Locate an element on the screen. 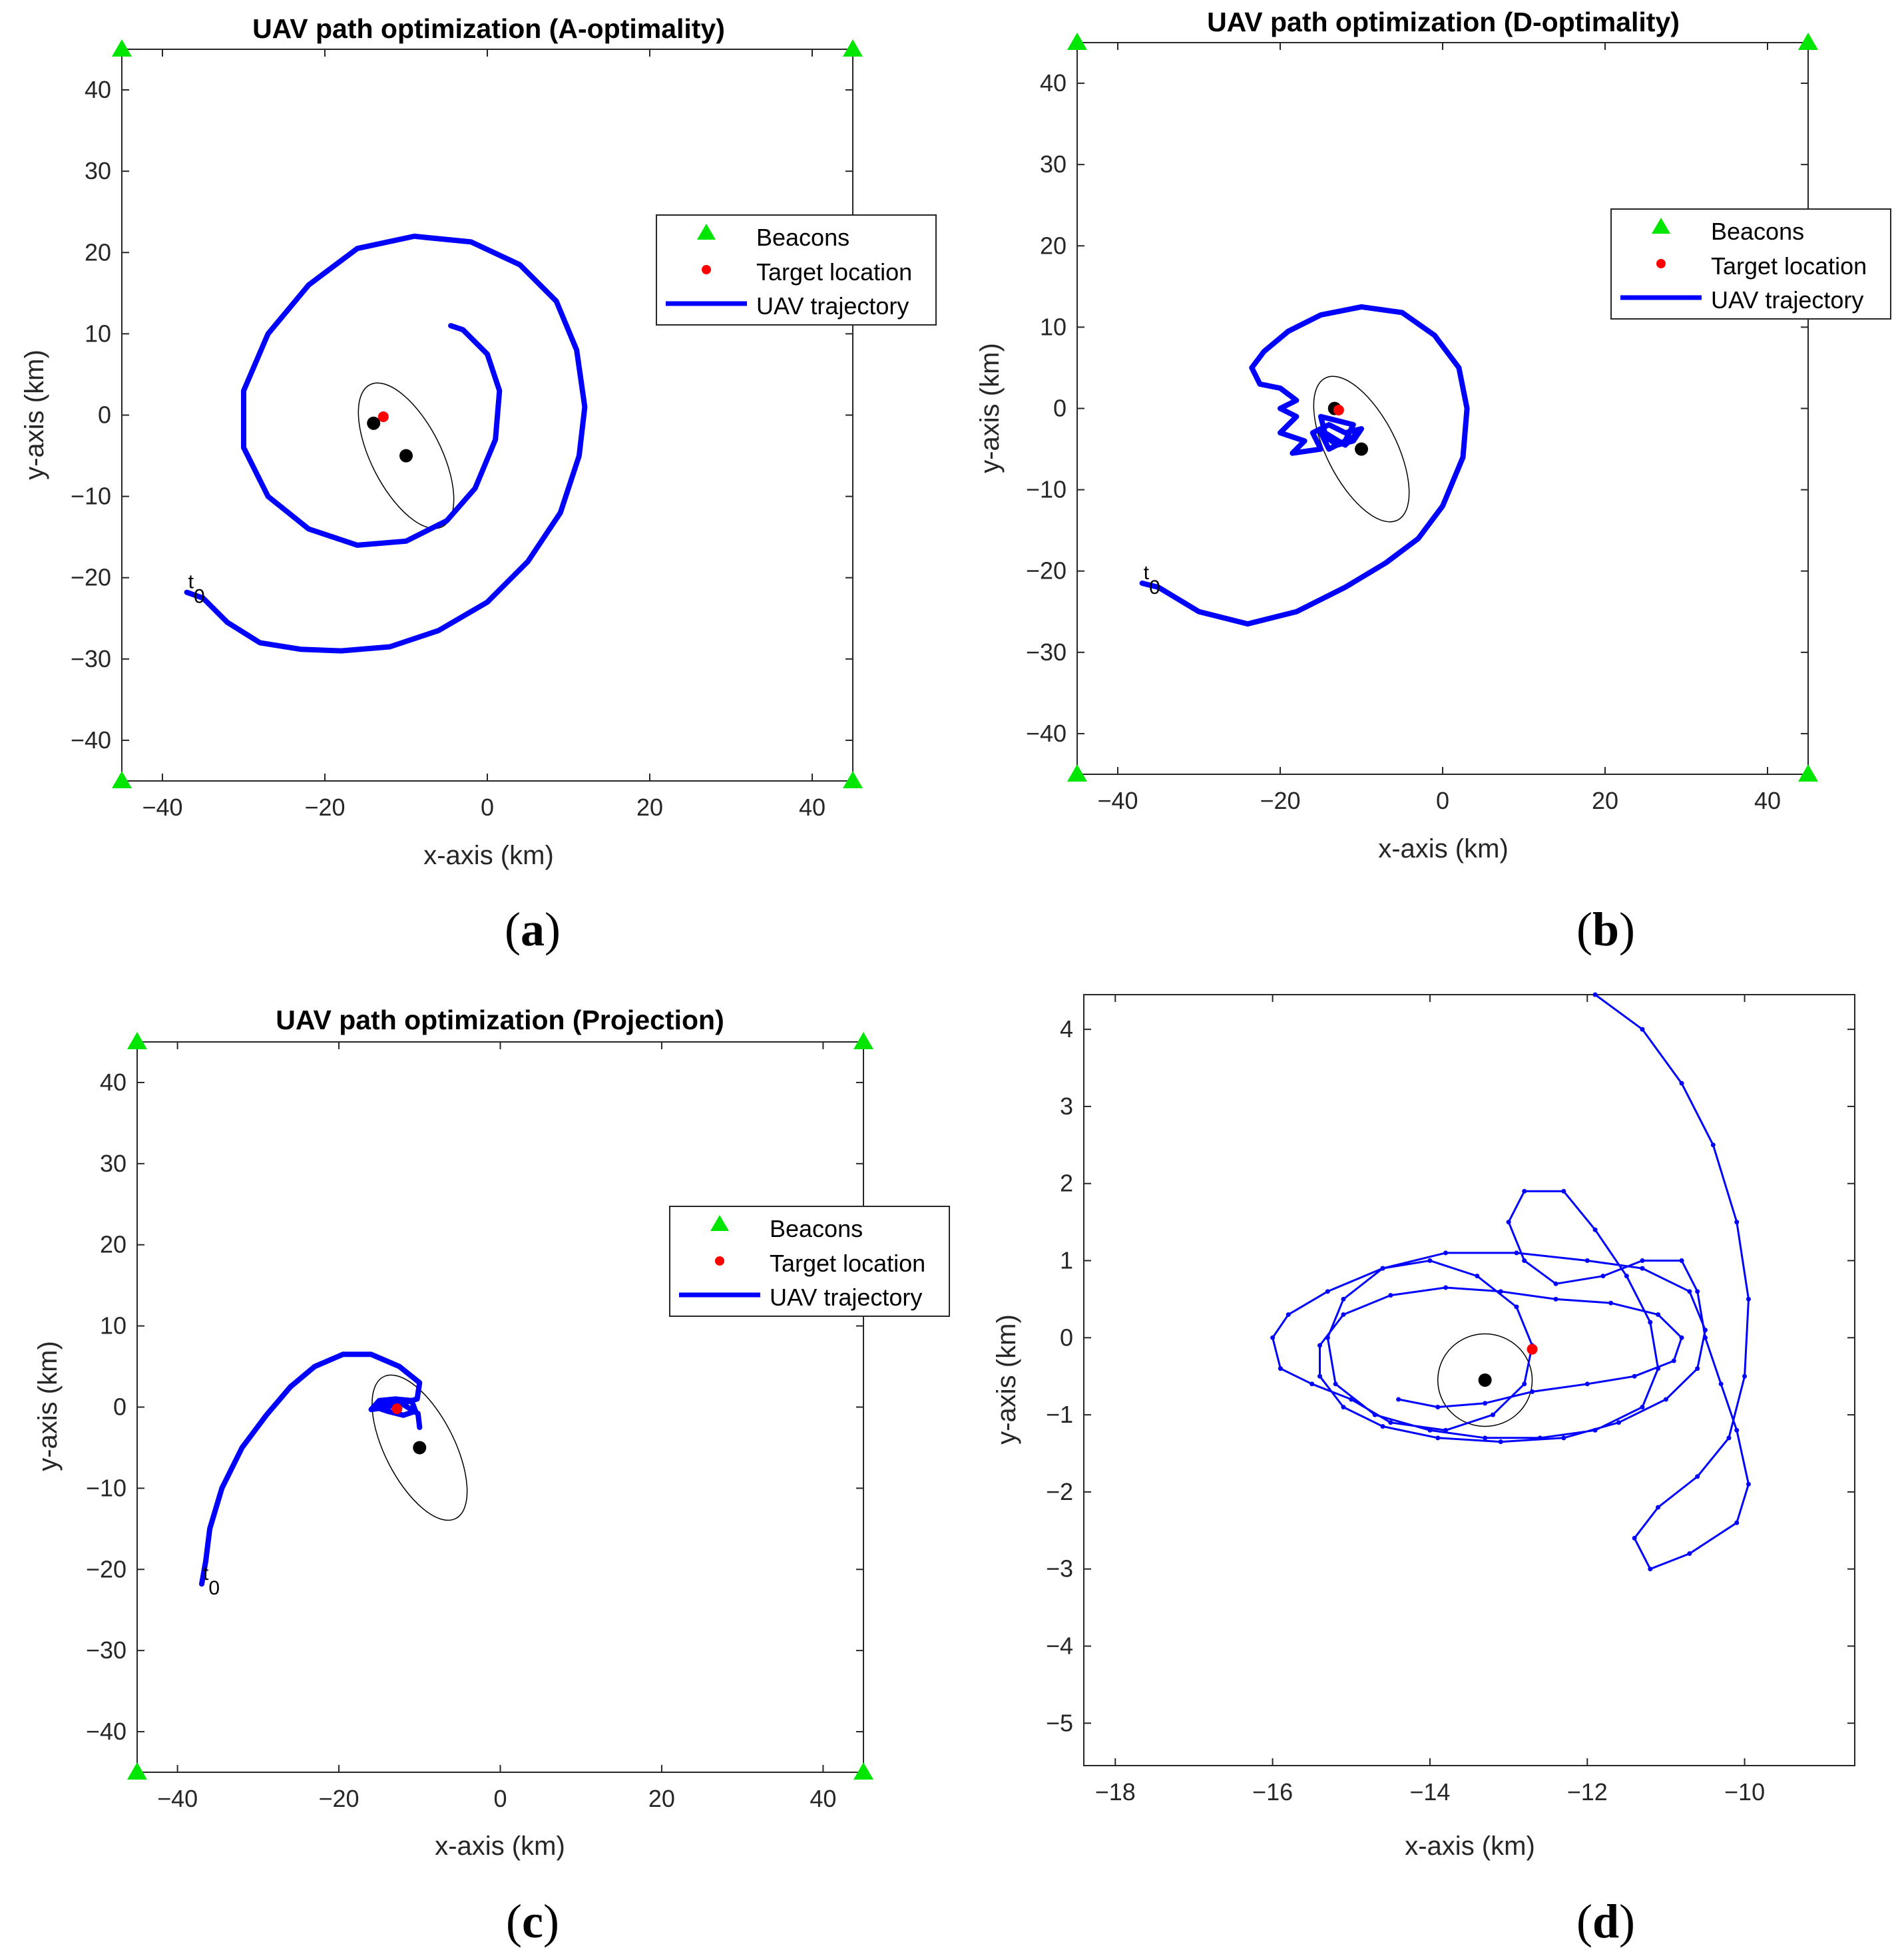 This screenshot has width=1904, height=1960. legend-beacon-marker-a is located at coordinates (707, 232).